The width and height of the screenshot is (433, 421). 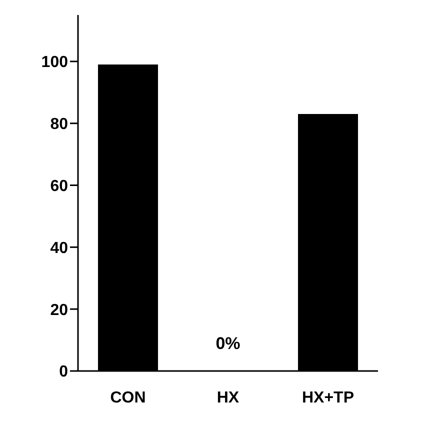 What do you see at coordinates (328, 397) in the screenshot?
I see `x-tick-label: HX+TP` at bounding box center [328, 397].